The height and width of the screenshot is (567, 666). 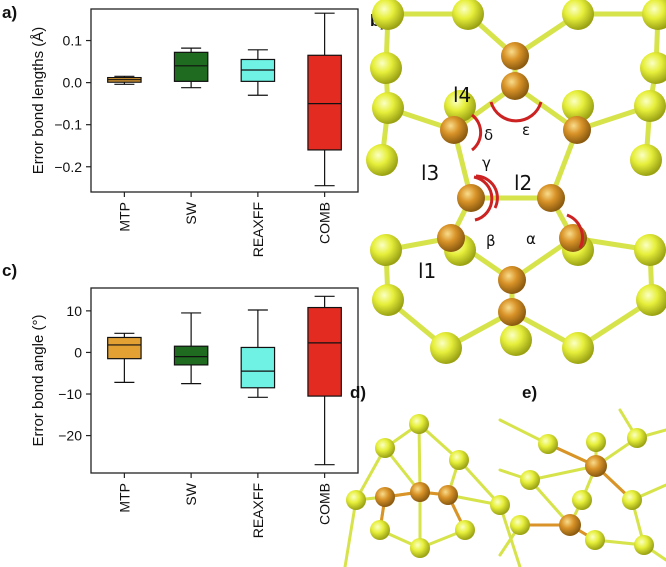 What do you see at coordinates (74, 311) in the screenshot?
I see `y-tick-label: 10` at bounding box center [74, 311].